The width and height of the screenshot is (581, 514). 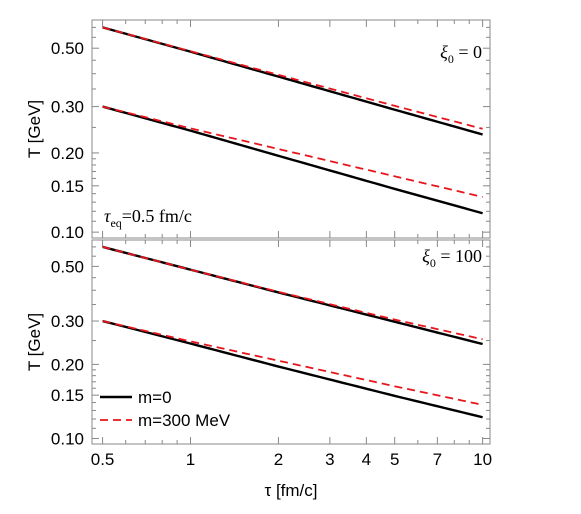 I want to click on panel-bottom-ylabel: T [GeV], so click(x=34, y=342).